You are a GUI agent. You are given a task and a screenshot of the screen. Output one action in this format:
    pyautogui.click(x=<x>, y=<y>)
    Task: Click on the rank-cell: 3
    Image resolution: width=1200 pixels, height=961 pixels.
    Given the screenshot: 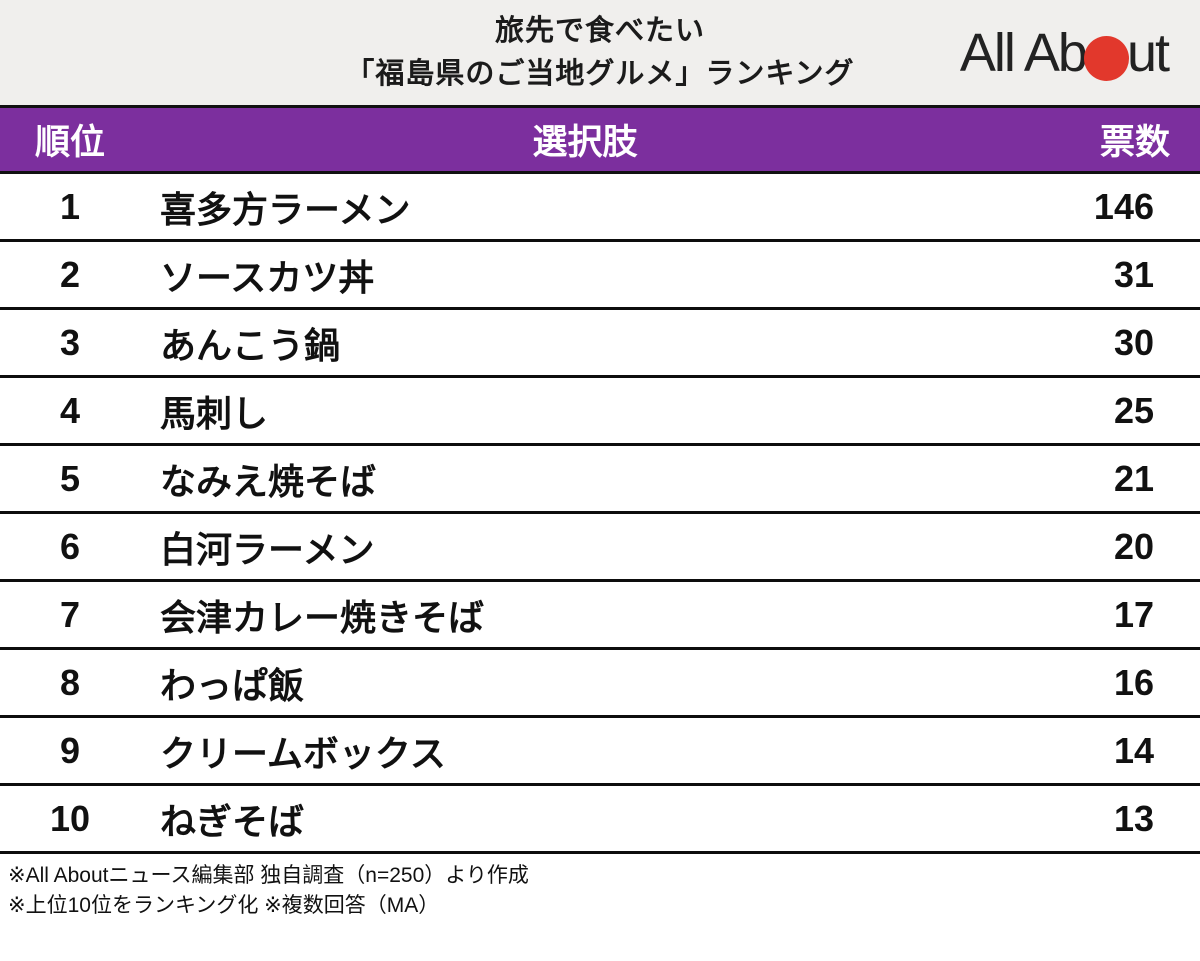 What is the action you would take?
    pyautogui.click(x=70, y=342)
    